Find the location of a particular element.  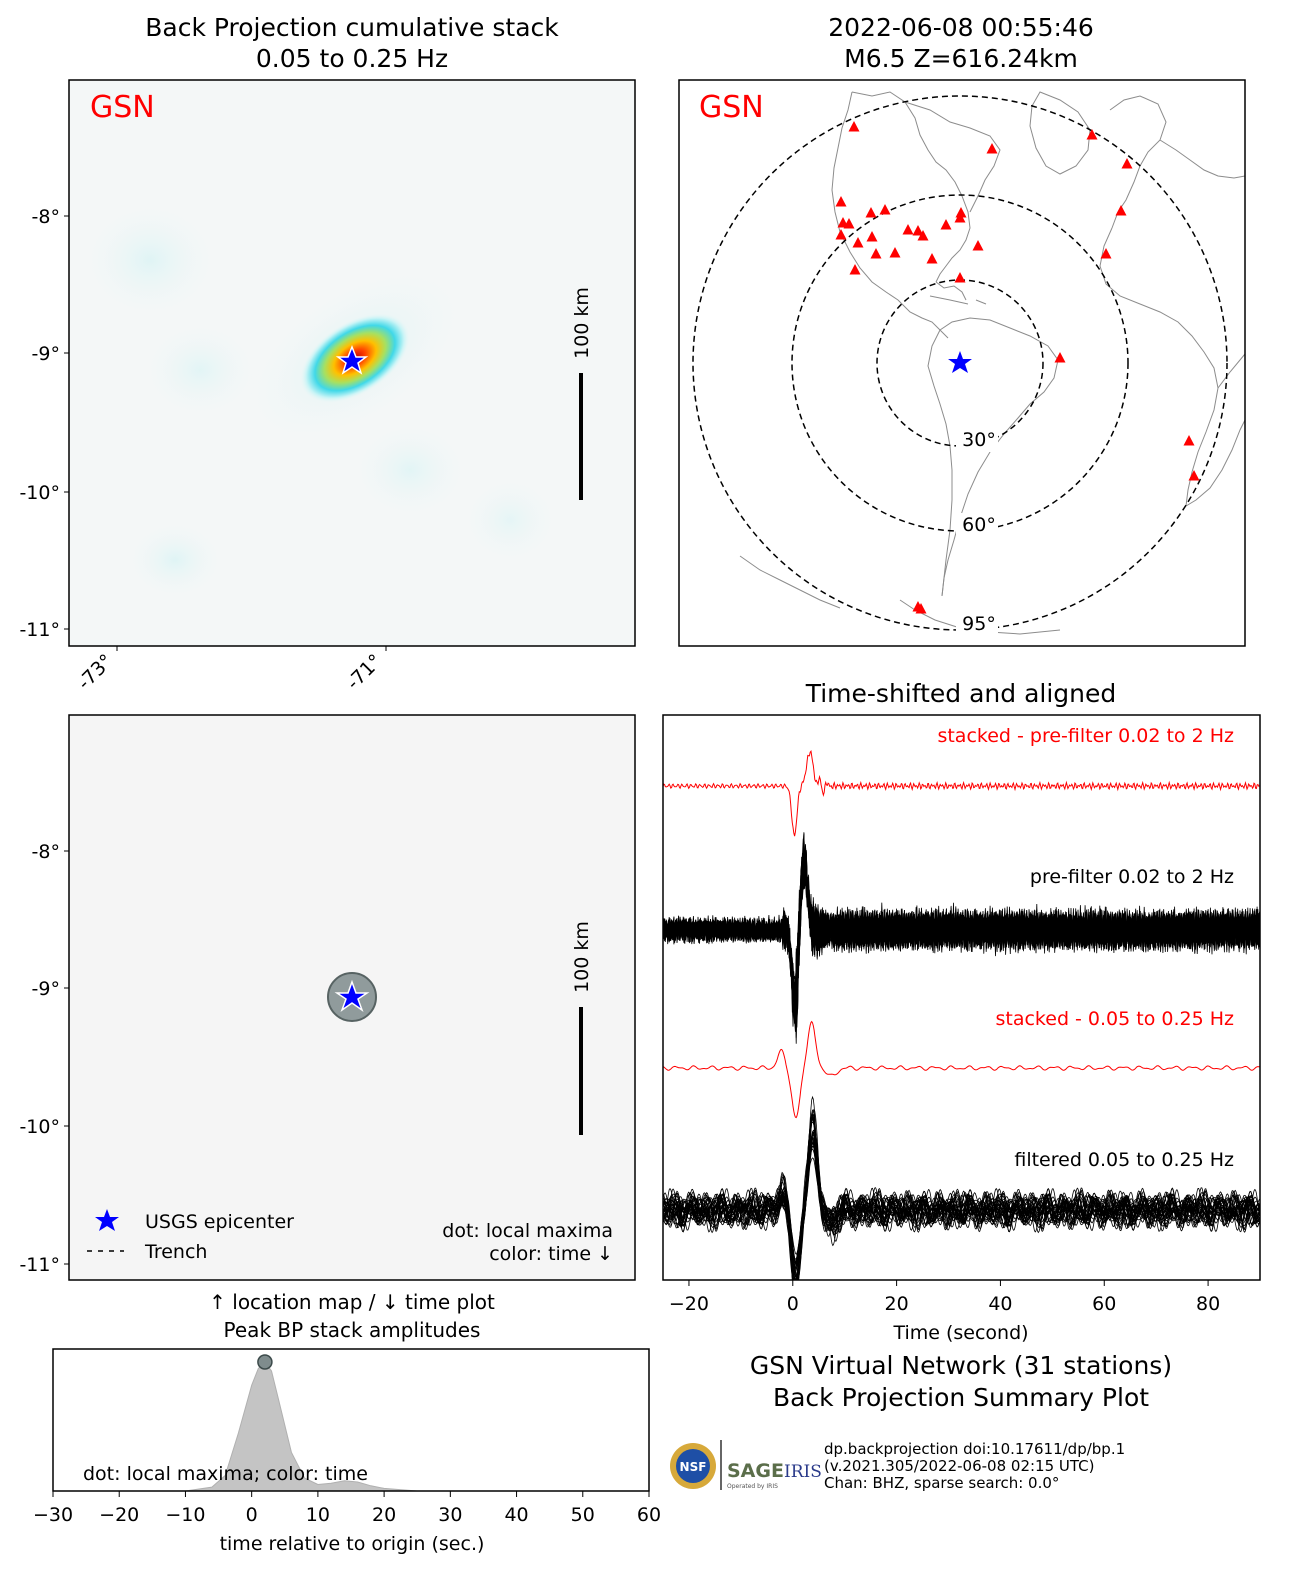

time-tick-label: 50 is located at coordinates (583, 1515).